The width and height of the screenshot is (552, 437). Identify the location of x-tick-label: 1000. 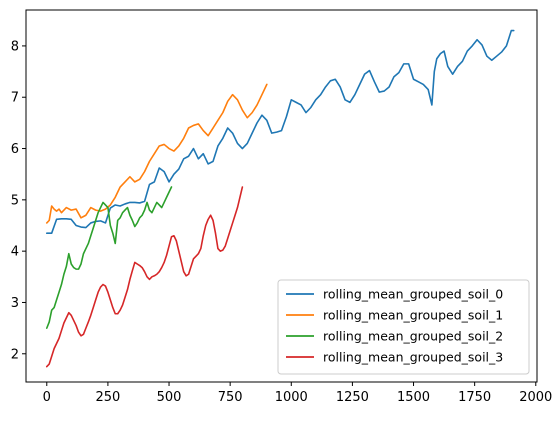
(291, 397).